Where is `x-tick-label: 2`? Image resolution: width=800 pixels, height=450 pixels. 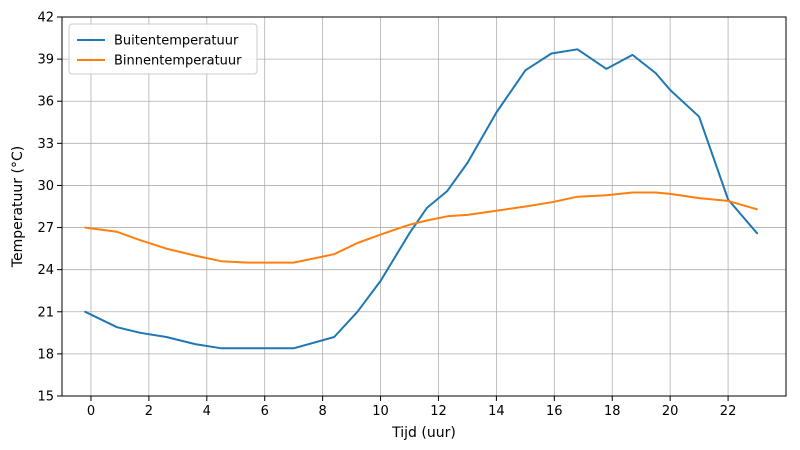 x-tick-label: 2 is located at coordinates (149, 411).